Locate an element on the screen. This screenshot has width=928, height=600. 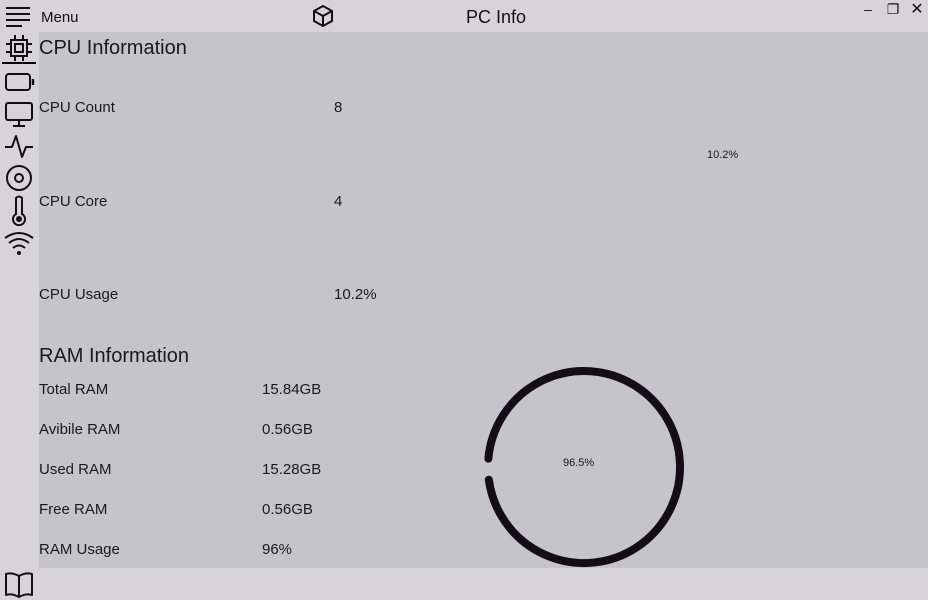
sidebar-item-temperature is located at coordinates (19, 210).